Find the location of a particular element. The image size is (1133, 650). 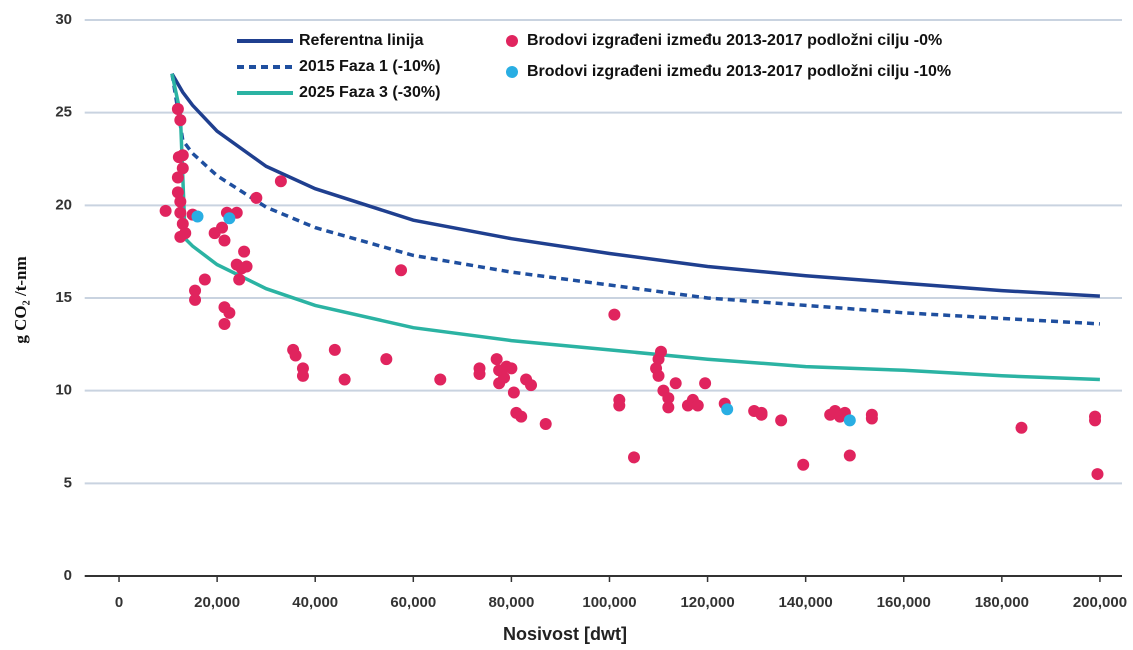

x-tick-label: 100,000 is located at coordinates (609, 602).